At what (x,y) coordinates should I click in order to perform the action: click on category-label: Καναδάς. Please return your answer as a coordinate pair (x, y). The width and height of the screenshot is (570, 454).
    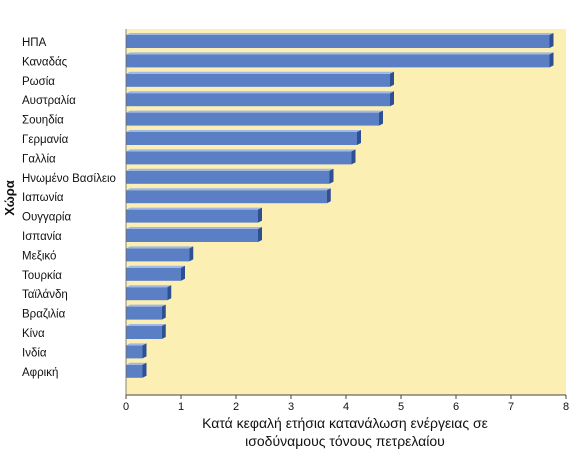
    Looking at the image, I should click on (45, 62).